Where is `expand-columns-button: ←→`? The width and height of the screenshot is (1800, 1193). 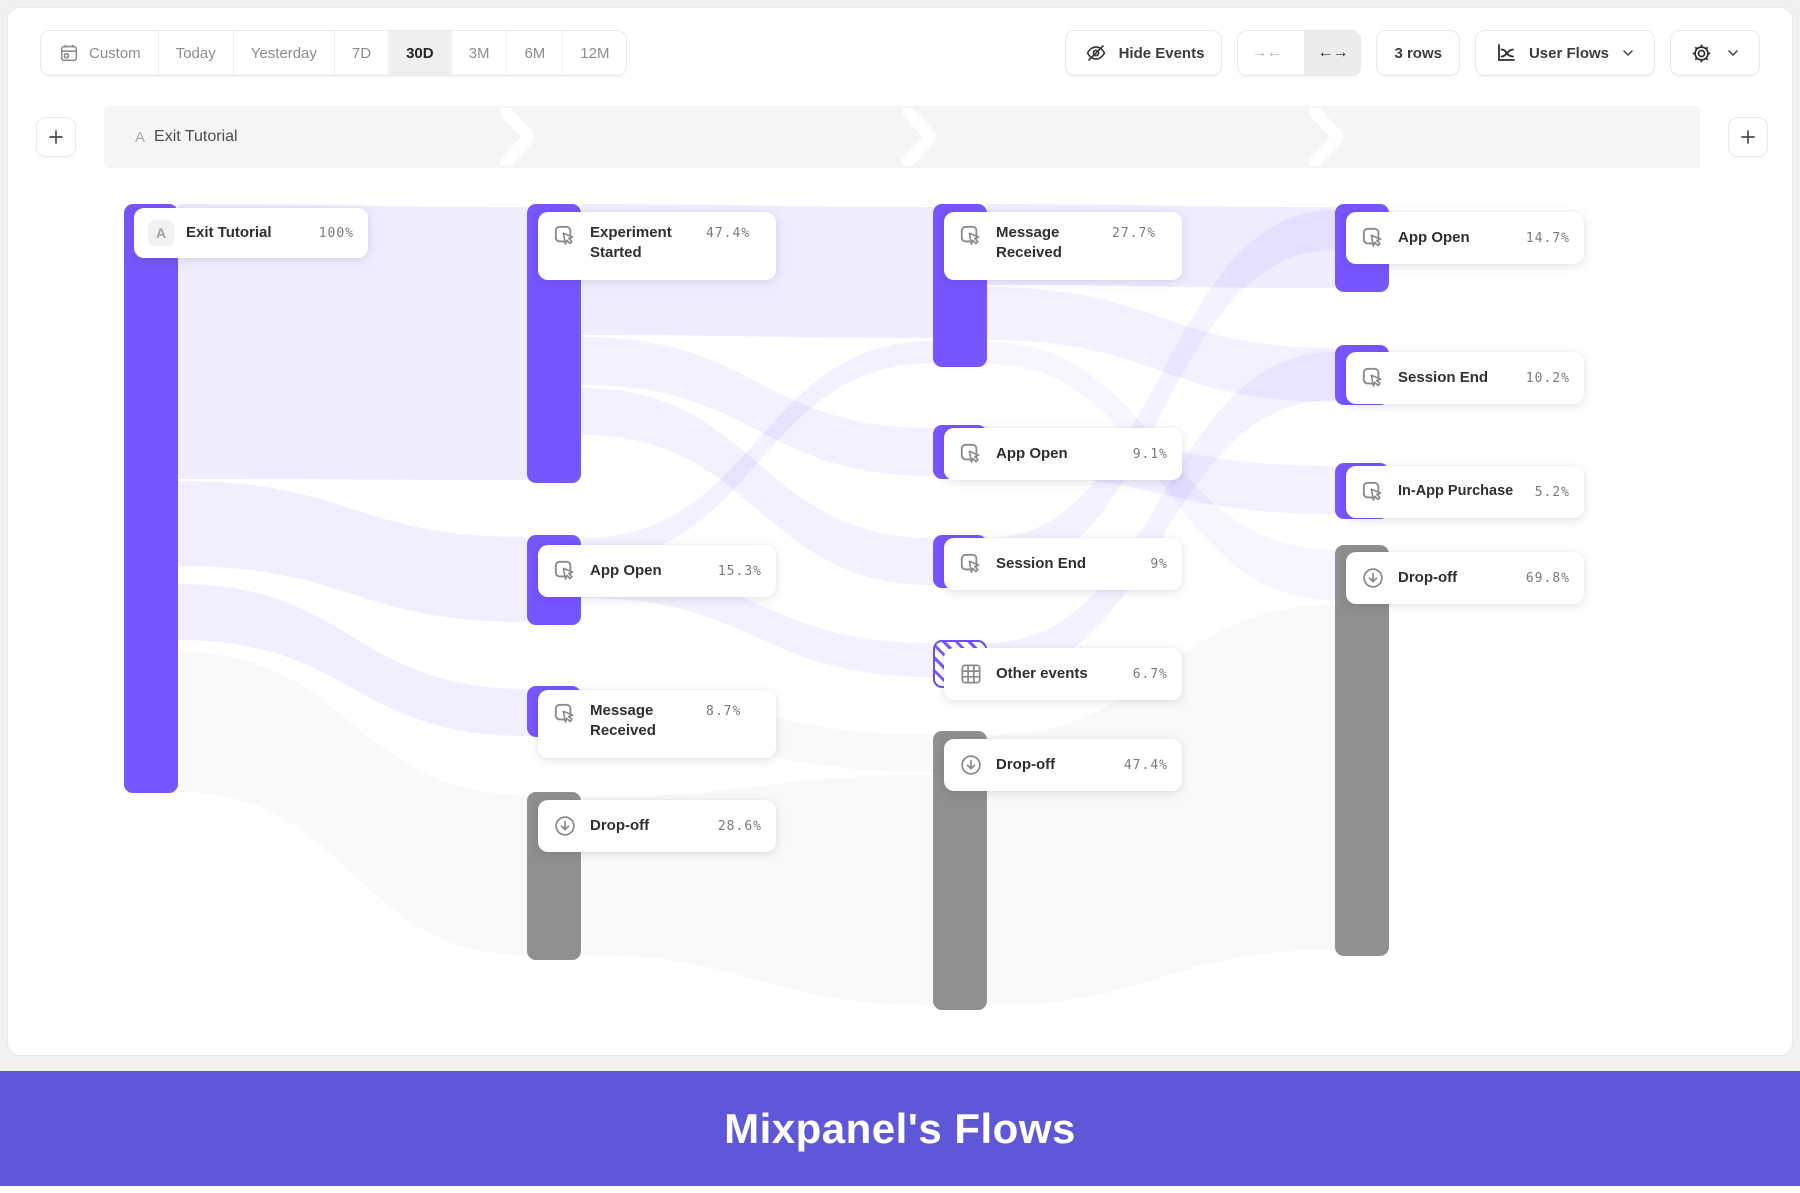
expand-columns-button: ←→ is located at coordinates (1332, 53).